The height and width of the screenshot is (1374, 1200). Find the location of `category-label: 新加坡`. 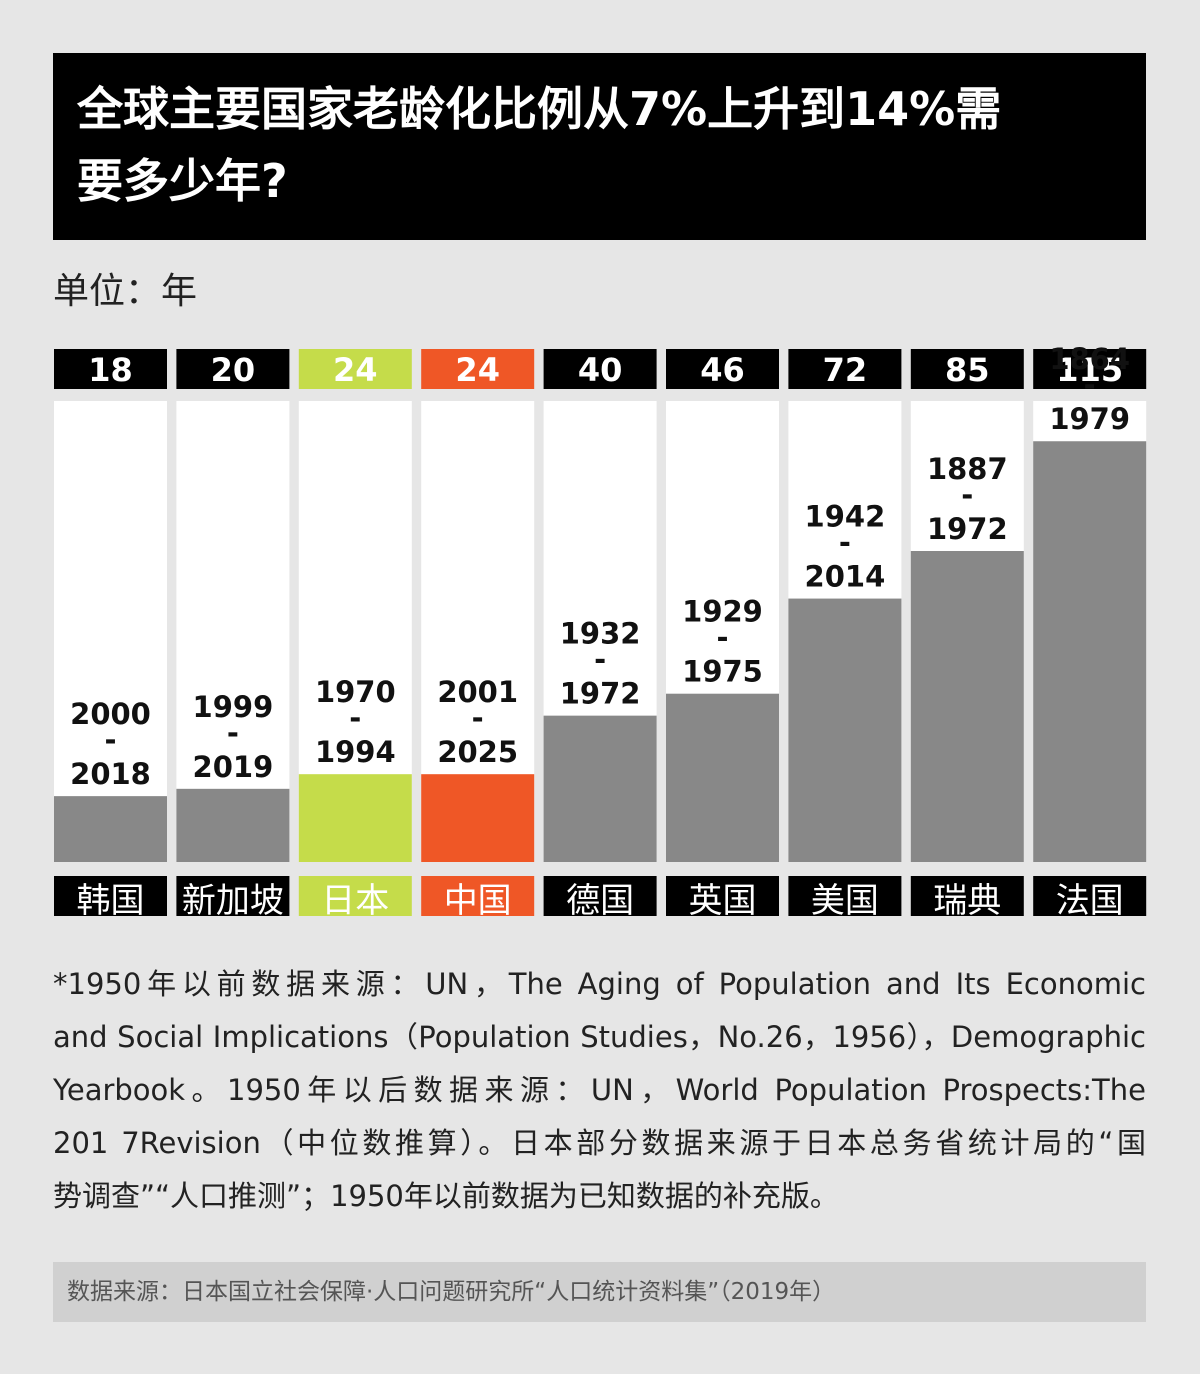

category-label: 新加坡 is located at coordinates (233, 901).